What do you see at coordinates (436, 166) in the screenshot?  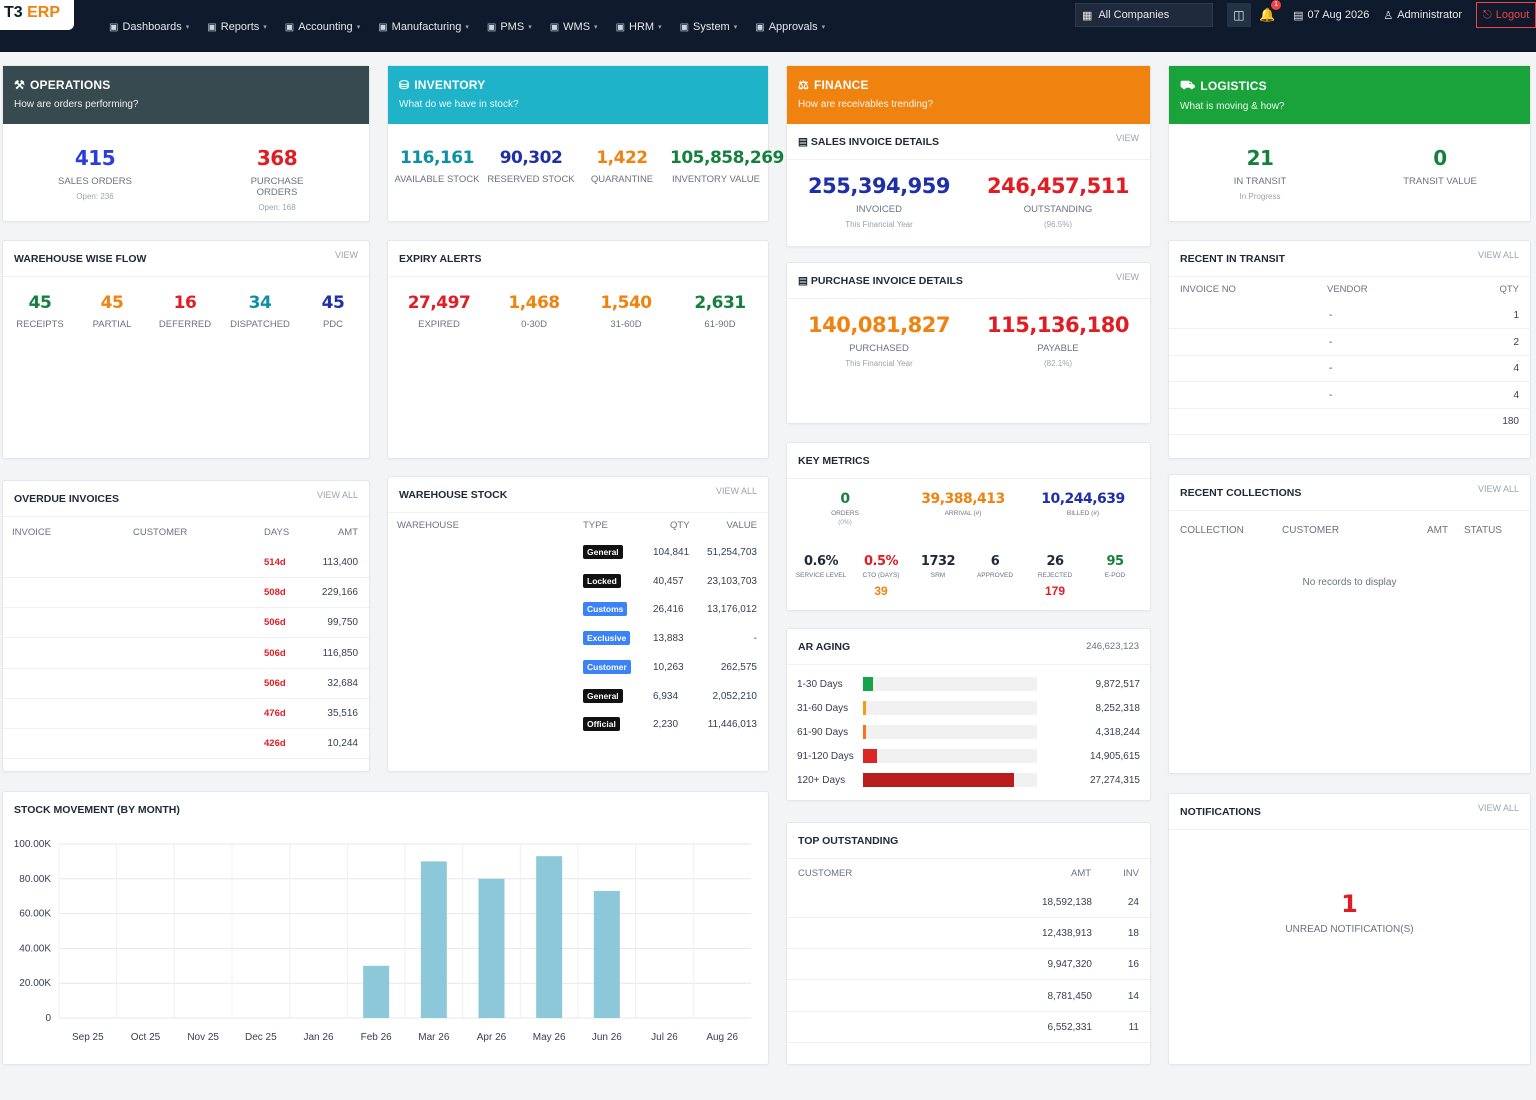 I see `available-stock-stat: 116,161 AVAILABLE STOCK` at bounding box center [436, 166].